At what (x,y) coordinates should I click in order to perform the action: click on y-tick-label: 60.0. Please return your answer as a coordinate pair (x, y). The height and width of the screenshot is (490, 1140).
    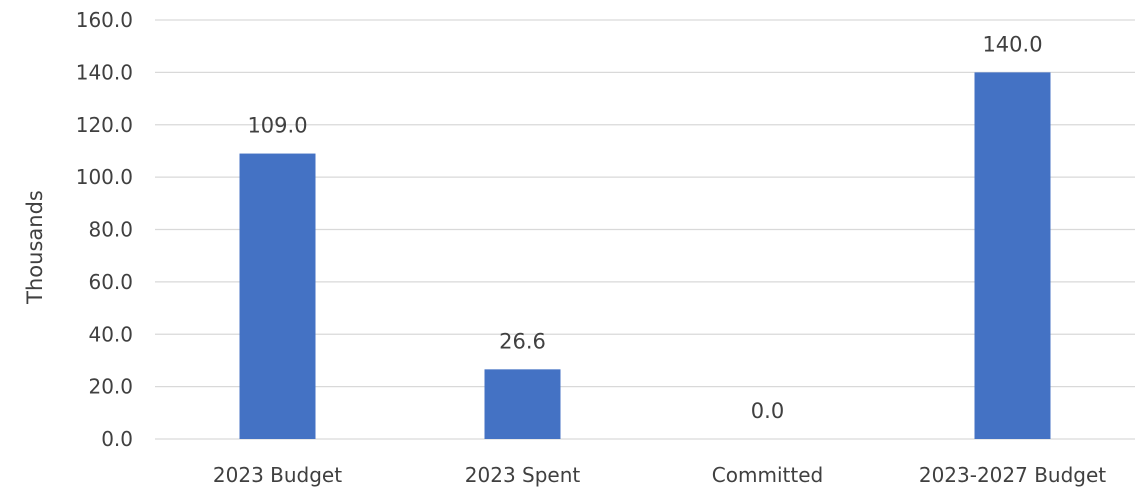
    Looking at the image, I should click on (110, 282).